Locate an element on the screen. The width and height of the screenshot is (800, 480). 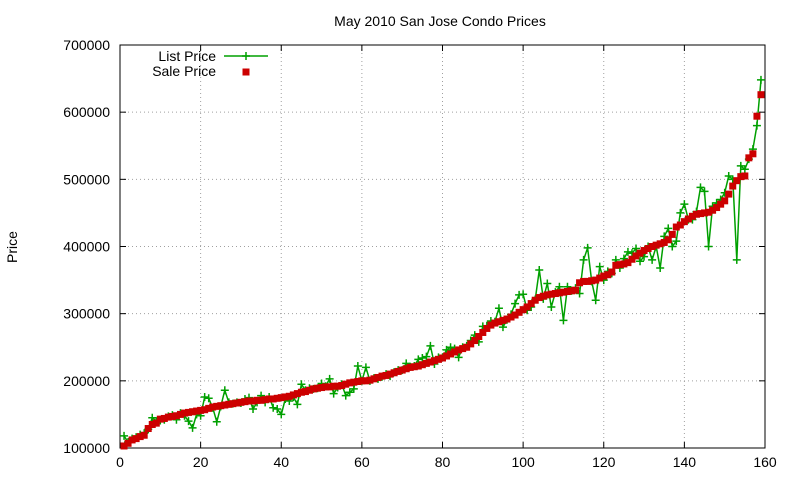
x-tick-label: 80 is located at coordinates (443, 462).